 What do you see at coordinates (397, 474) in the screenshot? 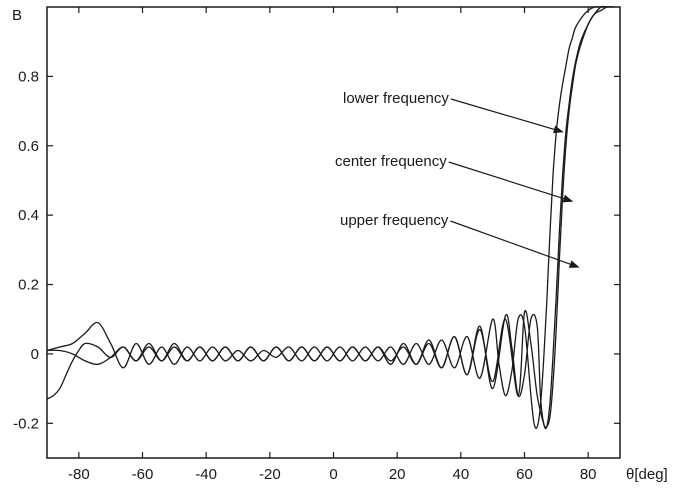
I see `x-tick-label: 20` at bounding box center [397, 474].